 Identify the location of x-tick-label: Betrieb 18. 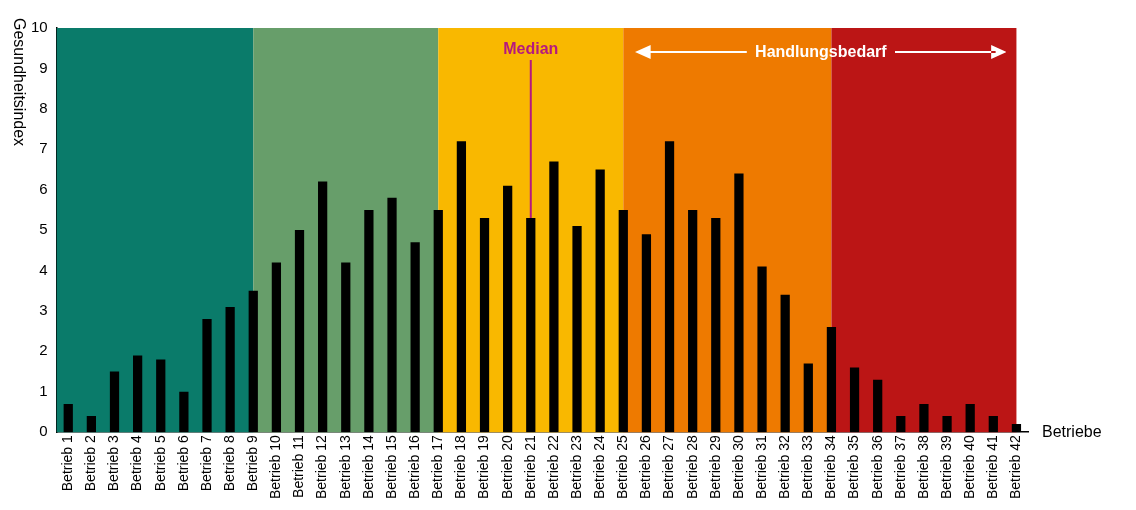
(460, 467).